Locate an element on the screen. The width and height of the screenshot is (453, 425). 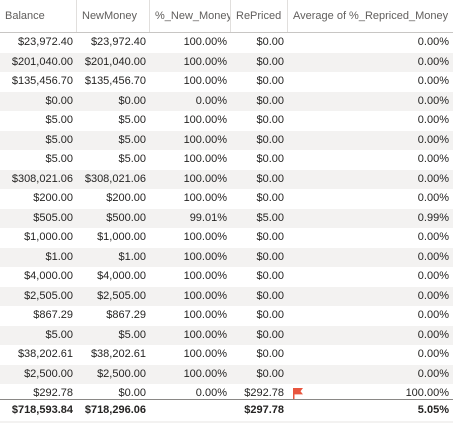
header-newmoney: NewMoney is located at coordinates (113, 16).